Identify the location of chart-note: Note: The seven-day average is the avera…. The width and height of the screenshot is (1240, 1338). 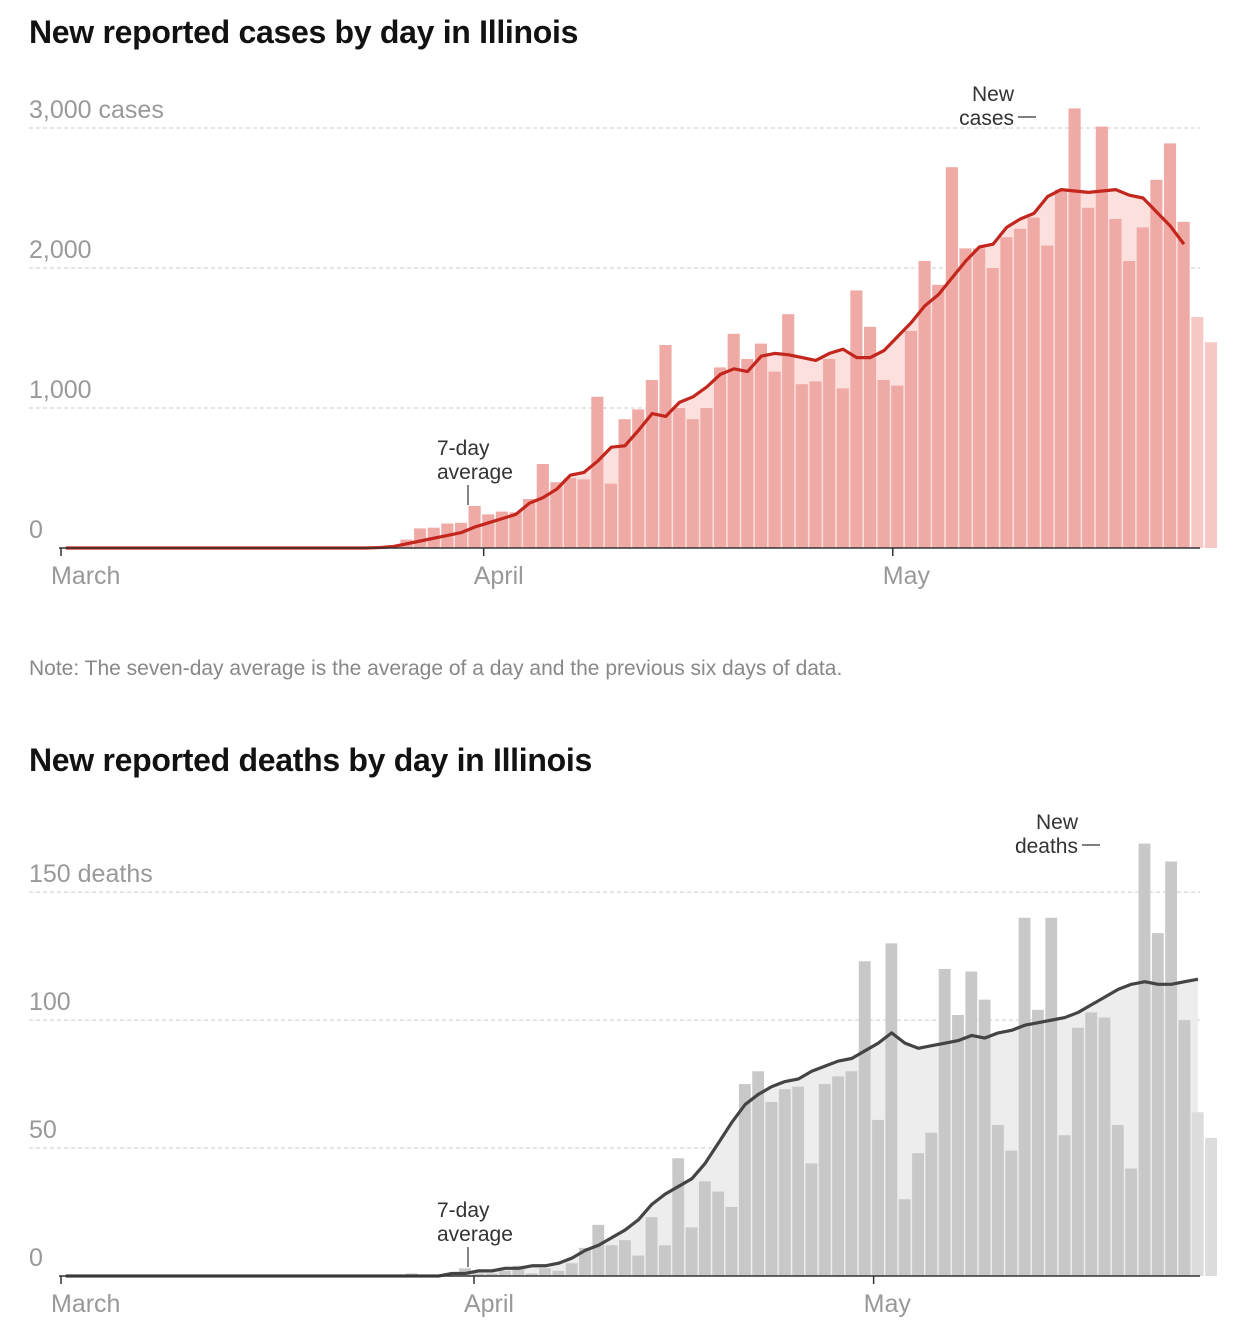
(436, 668).